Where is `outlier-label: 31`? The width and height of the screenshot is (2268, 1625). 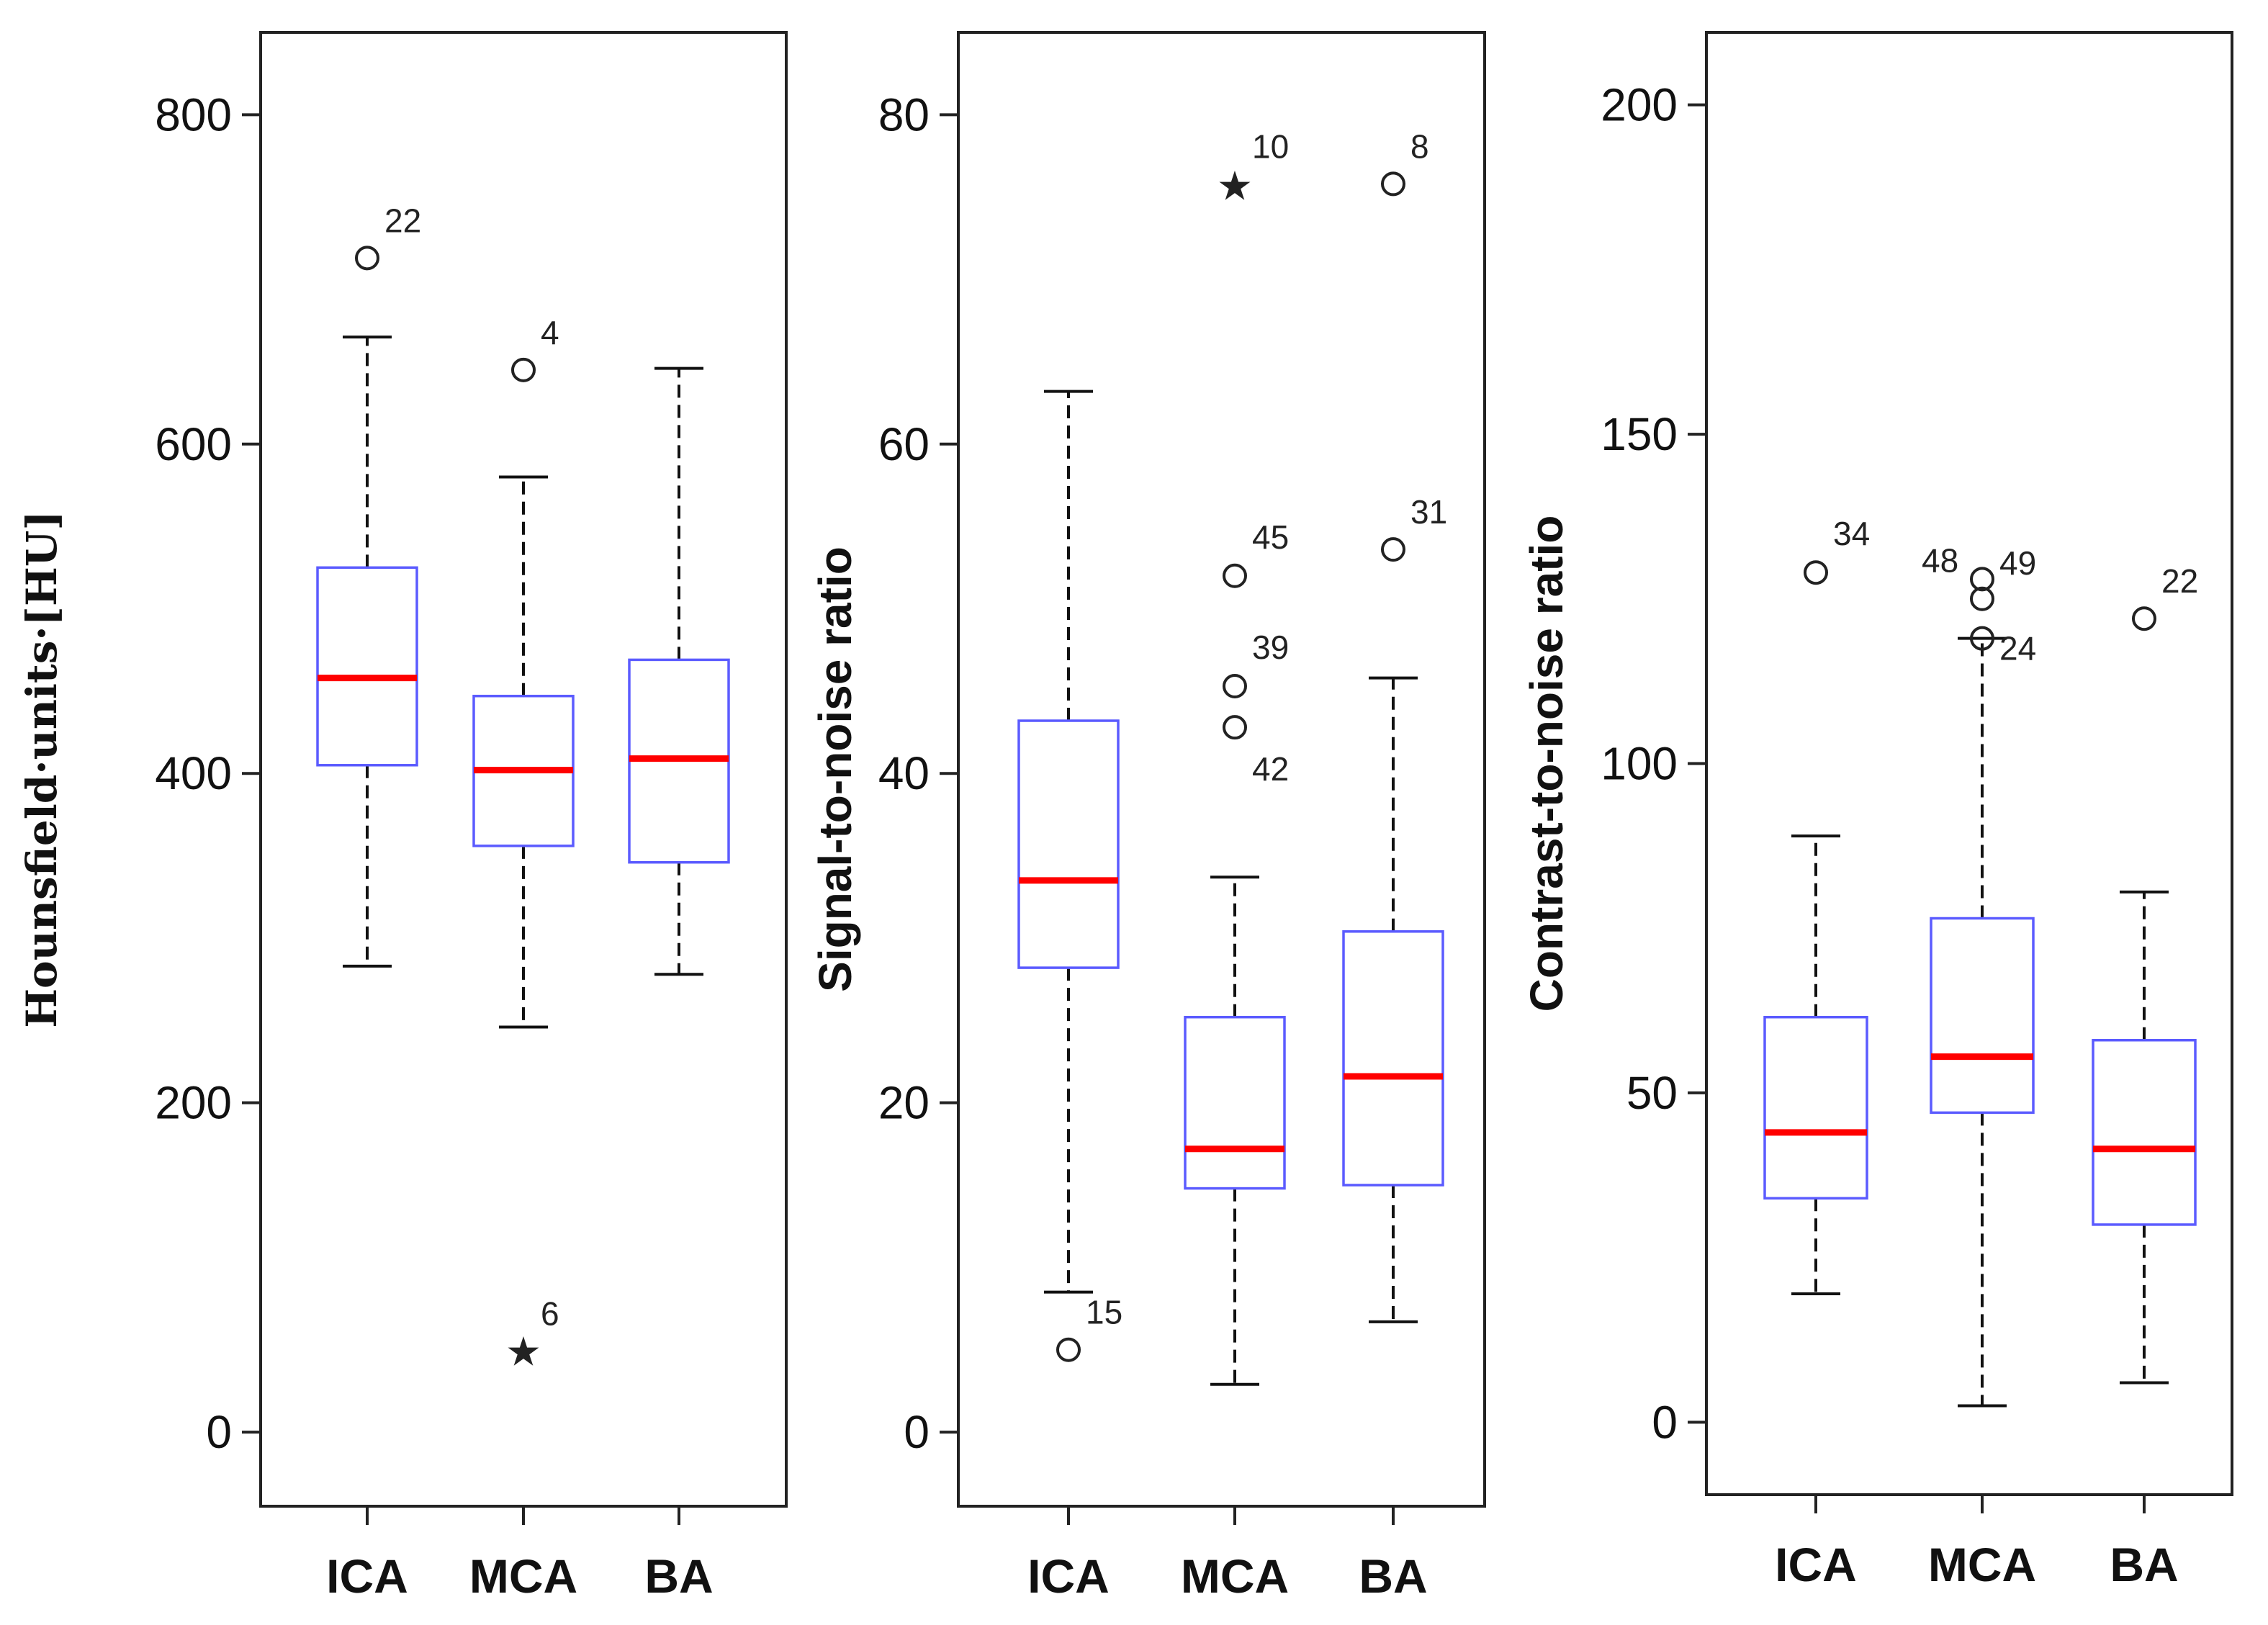 outlier-label: 31 is located at coordinates (1428, 512).